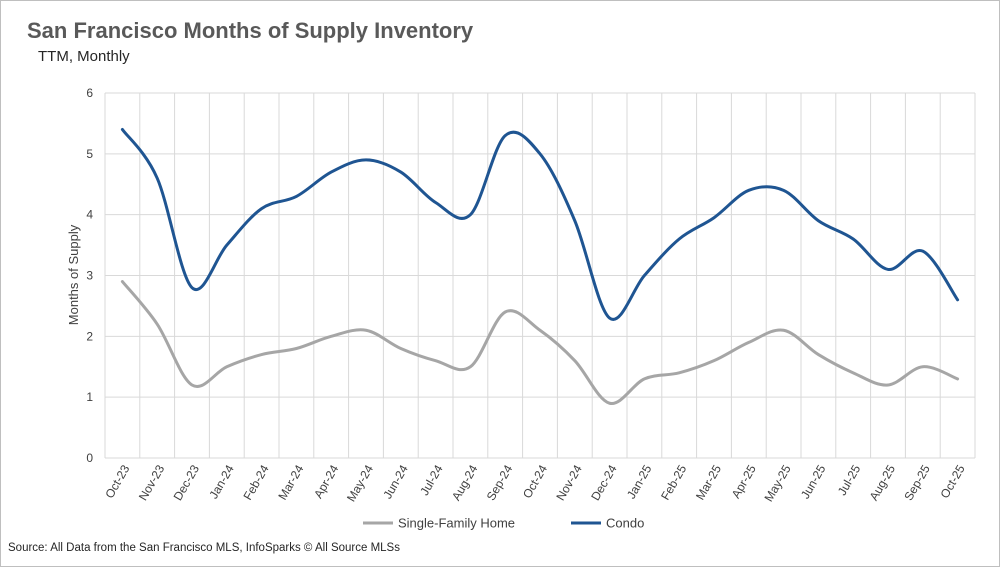  What do you see at coordinates (256, 482) in the screenshot?
I see `x-tick-label: Feb-24` at bounding box center [256, 482].